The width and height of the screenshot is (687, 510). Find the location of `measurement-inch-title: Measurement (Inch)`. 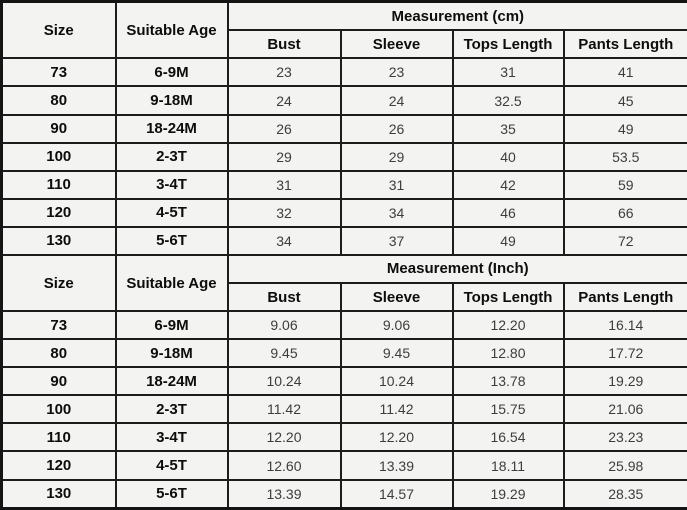

measurement-inch-title: Measurement (Inch) is located at coordinates (456, 269).